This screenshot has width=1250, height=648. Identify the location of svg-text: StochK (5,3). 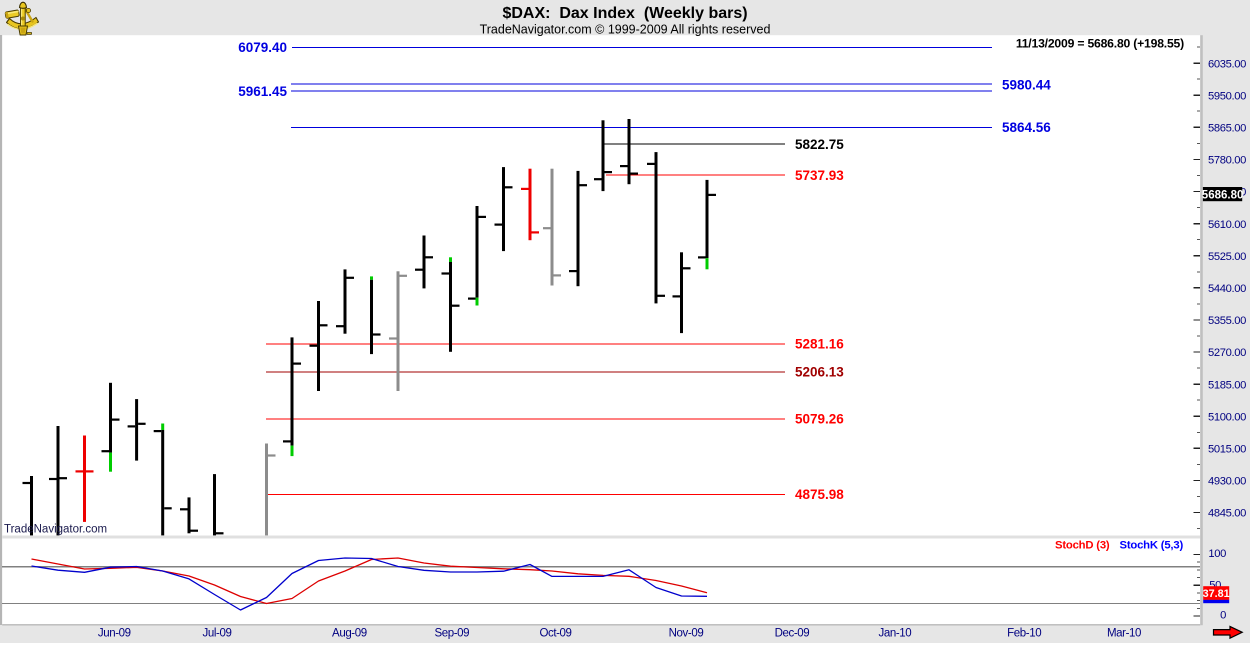
(1152, 545).